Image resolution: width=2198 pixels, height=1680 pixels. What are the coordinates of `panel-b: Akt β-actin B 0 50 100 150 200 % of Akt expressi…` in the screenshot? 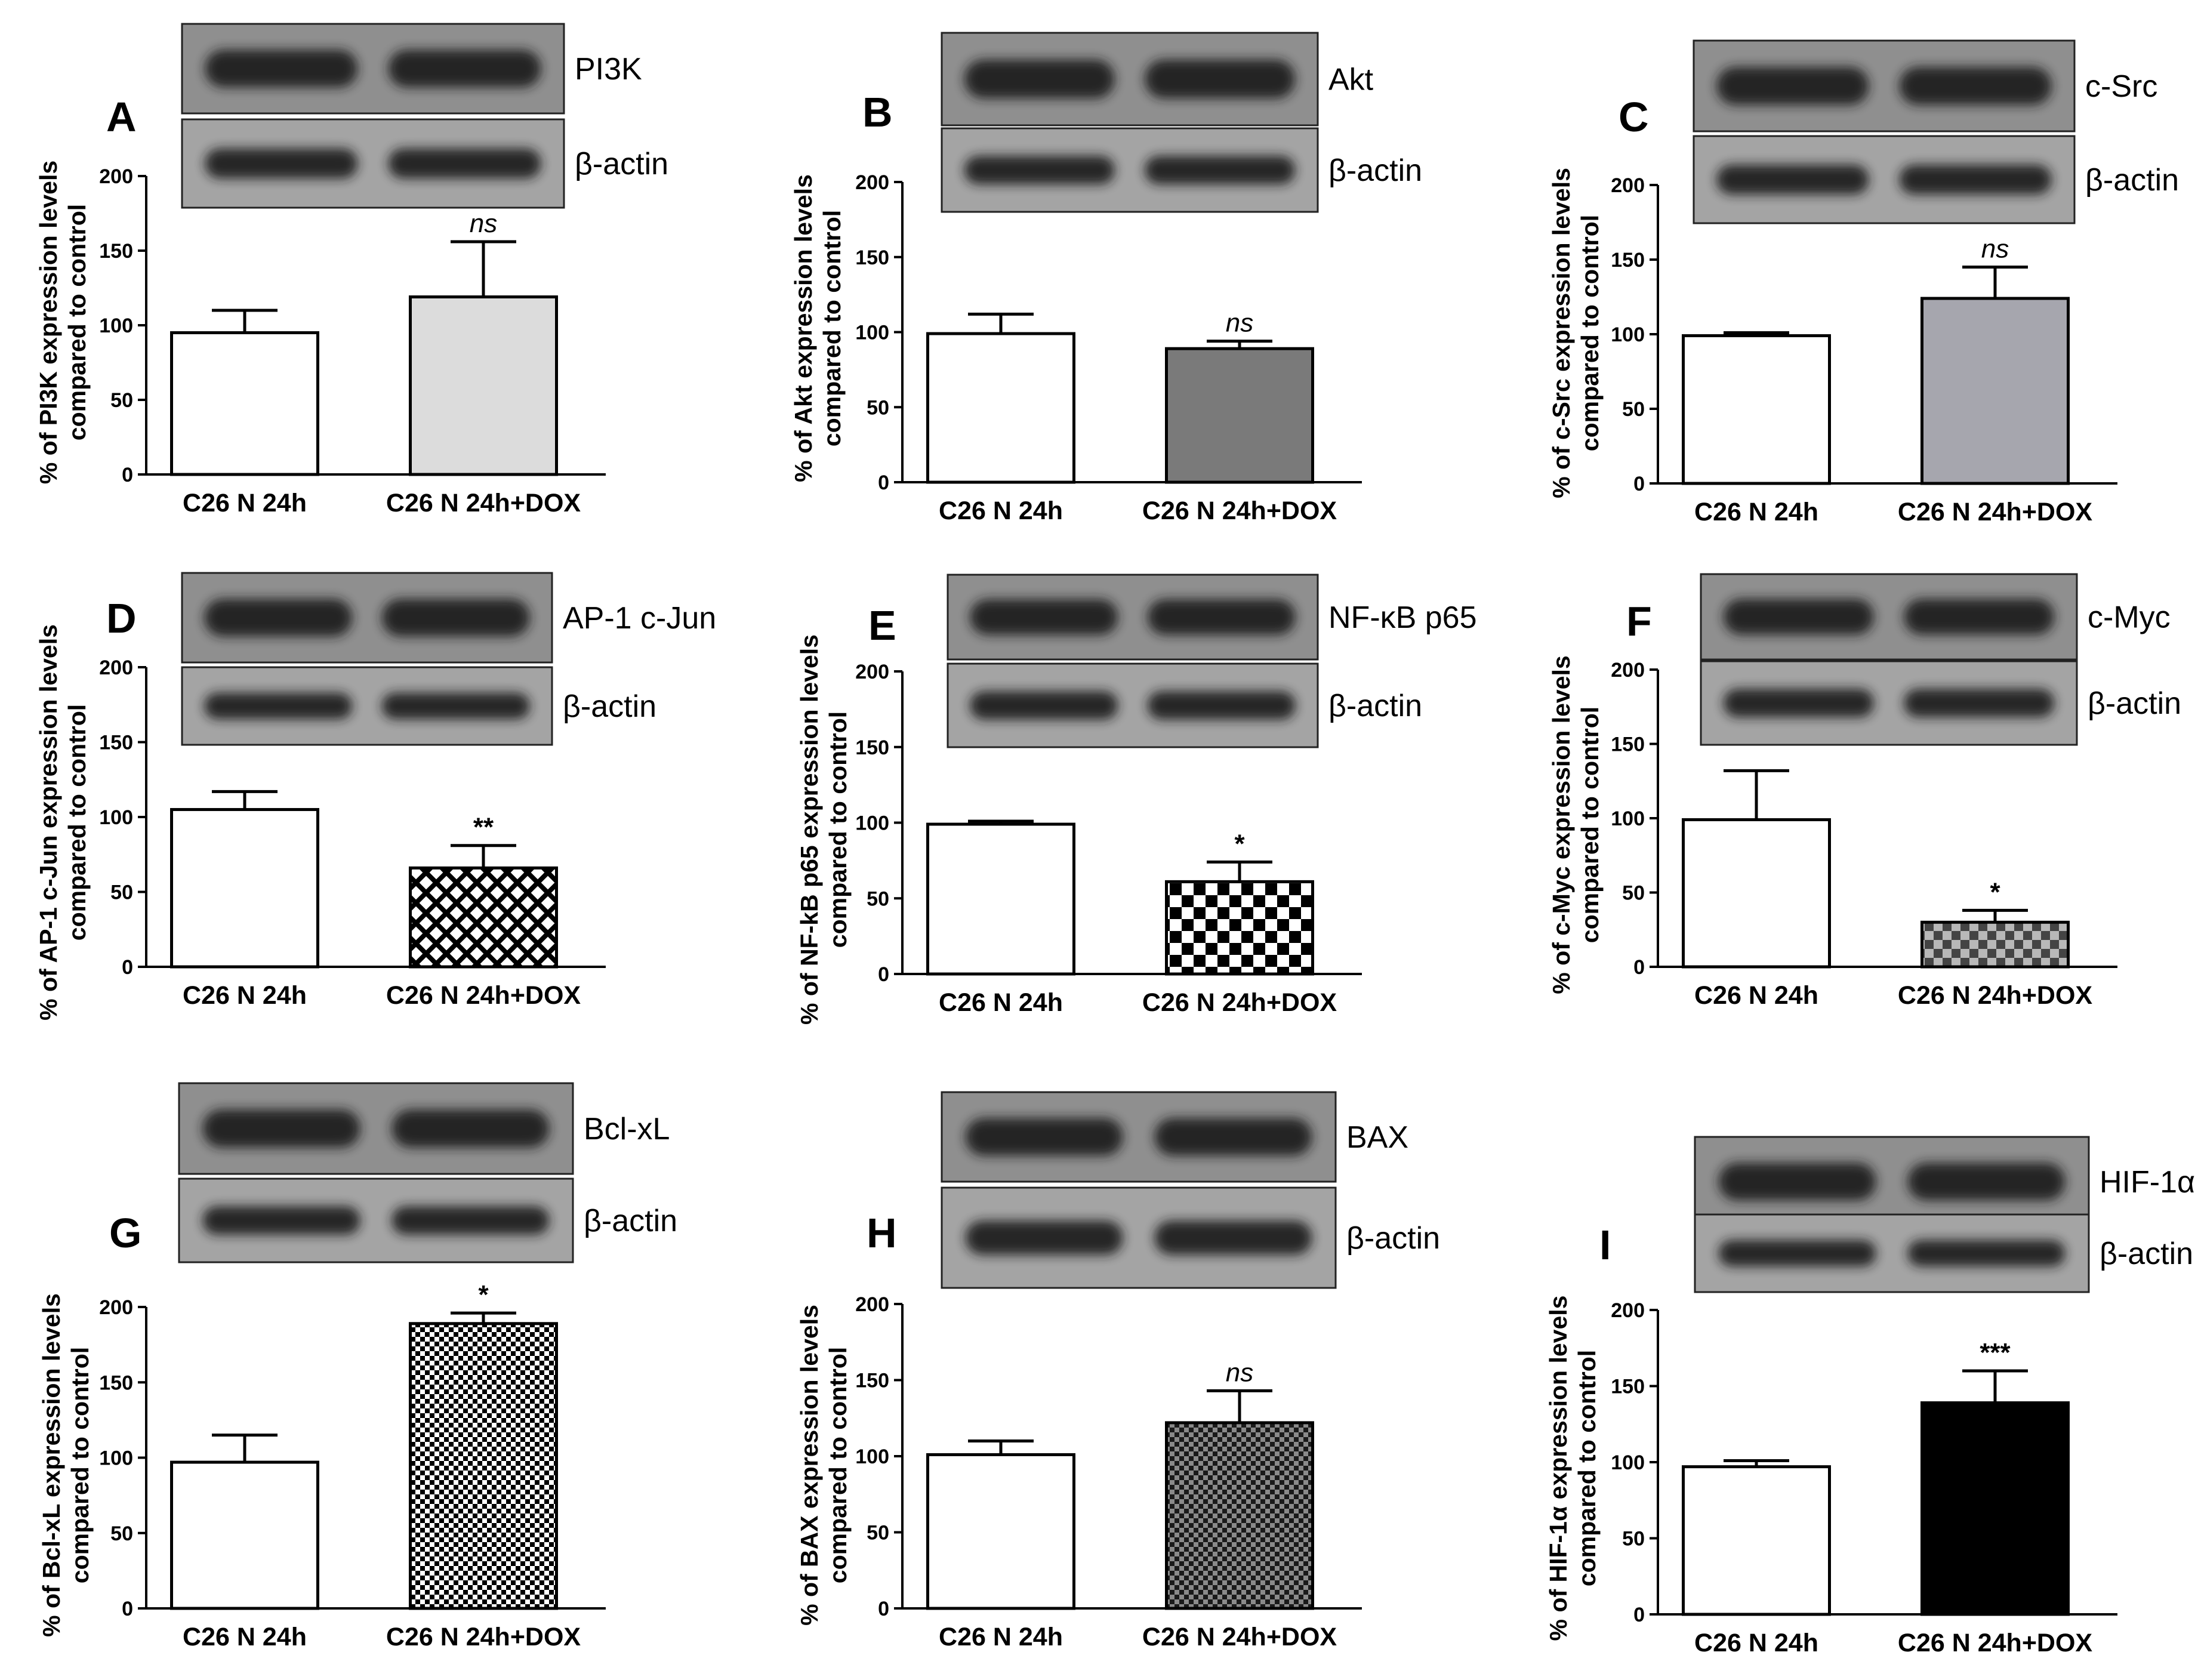 It's located at (1106, 278).